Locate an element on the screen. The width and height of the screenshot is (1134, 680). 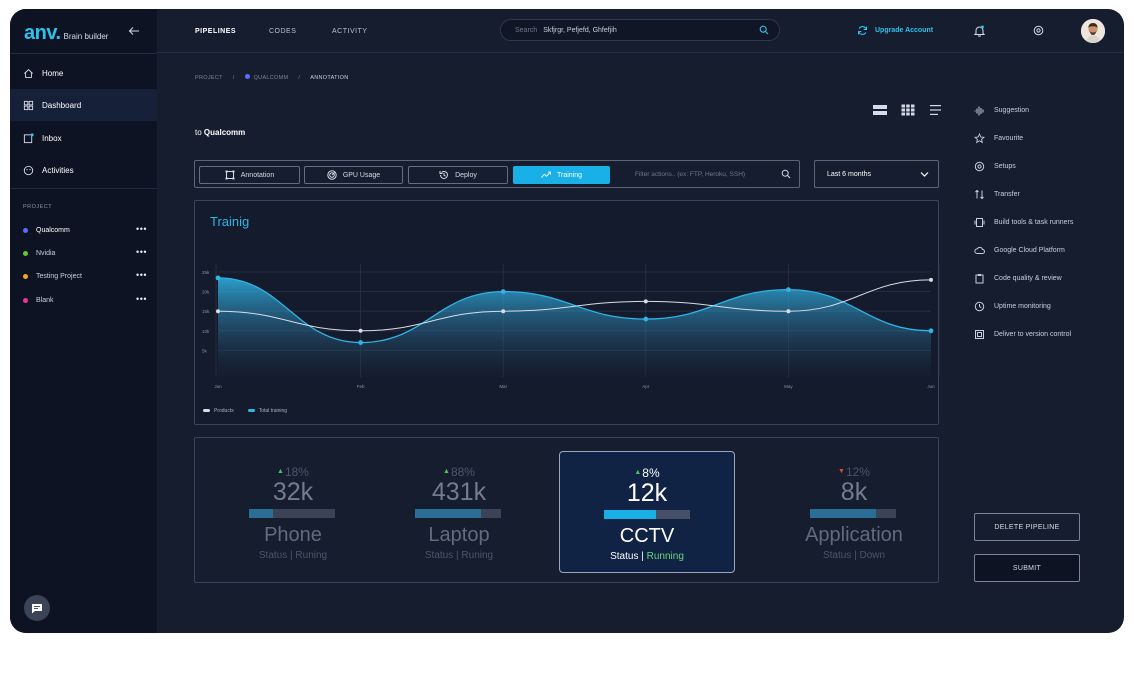
right-menu-item: Build tools & task runners is located at coordinates (1044, 222).